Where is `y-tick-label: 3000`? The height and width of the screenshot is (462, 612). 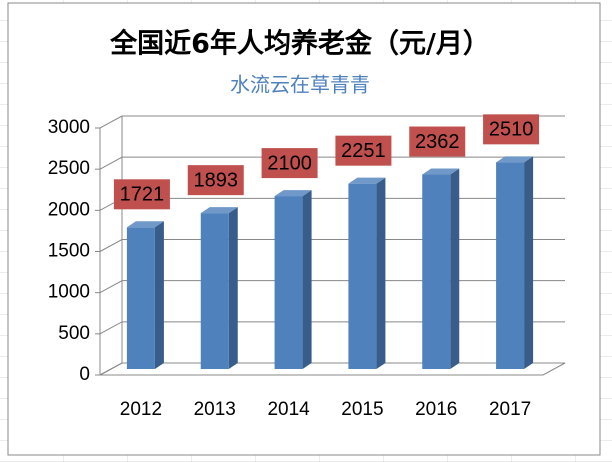 y-tick-label: 3000 is located at coordinates (69, 127).